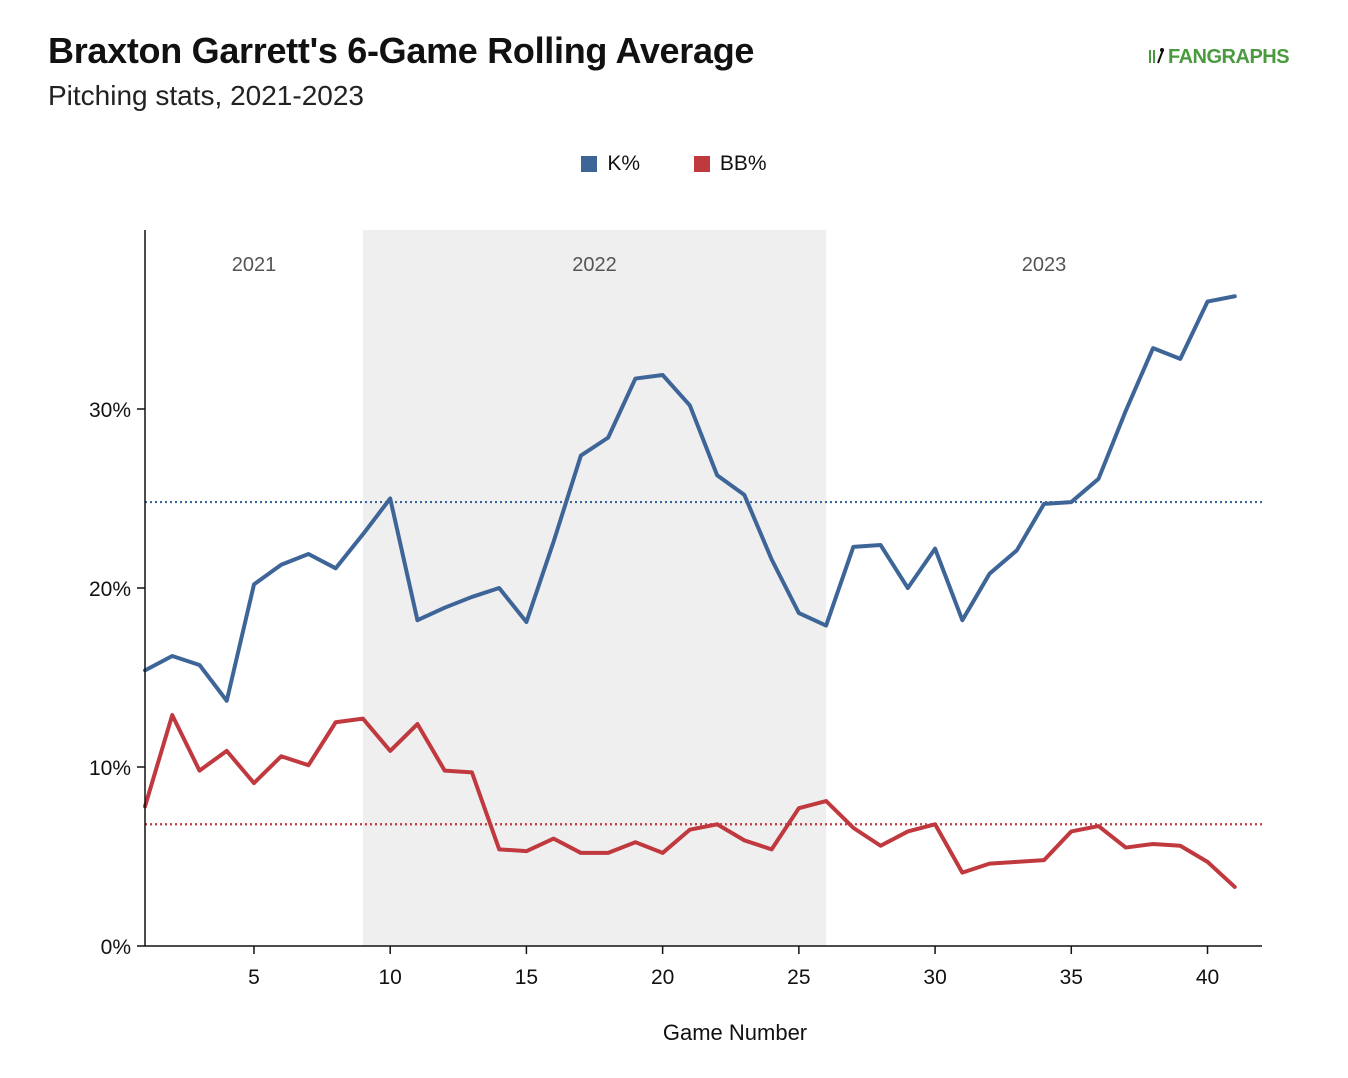  I want to click on y-tick-label: 20%, so click(110, 589).